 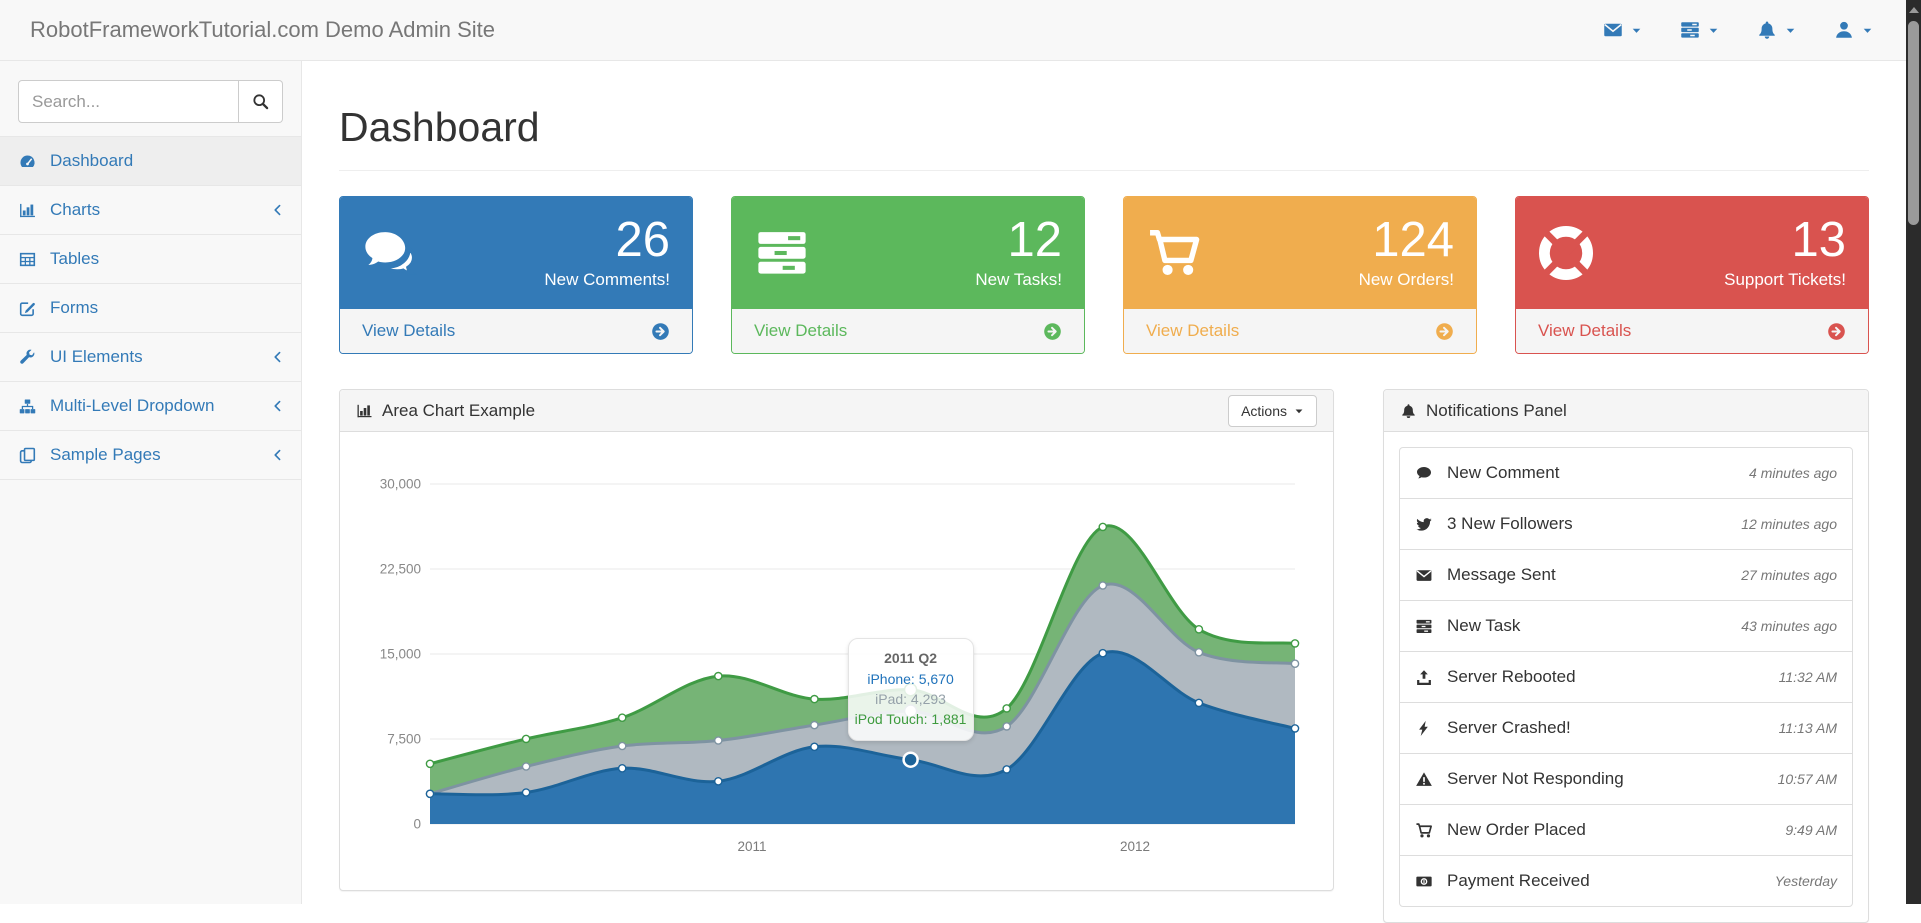 I want to click on sidebar-search, so click(x=150, y=101).